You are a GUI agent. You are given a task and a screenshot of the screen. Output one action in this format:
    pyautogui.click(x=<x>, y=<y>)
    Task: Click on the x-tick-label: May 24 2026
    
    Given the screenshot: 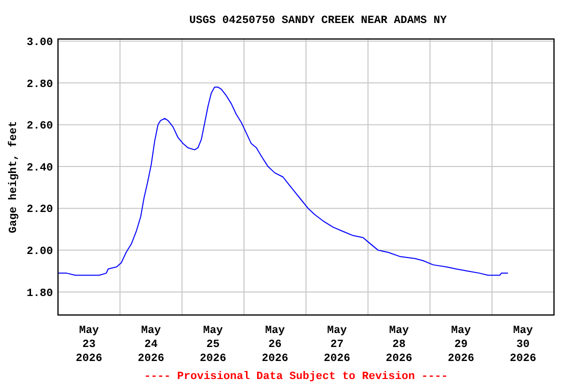 What is the action you would take?
    pyautogui.click(x=151, y=345)
    